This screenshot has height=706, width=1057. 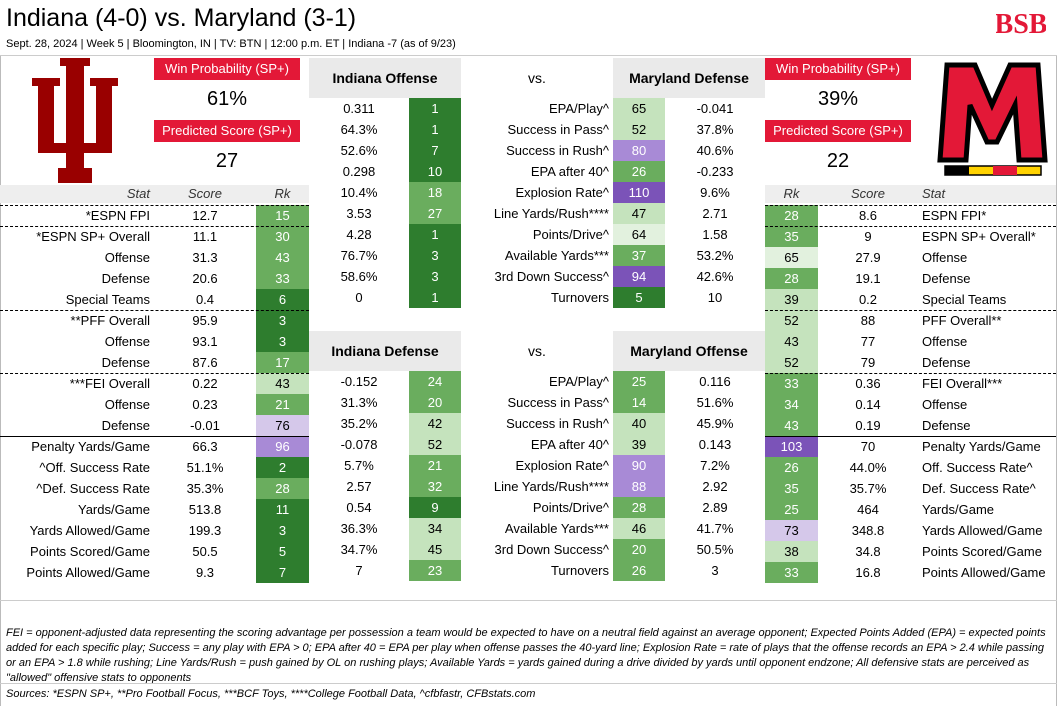 I want to click on right-stat-score: 348.8, so click(x=868, y=530).